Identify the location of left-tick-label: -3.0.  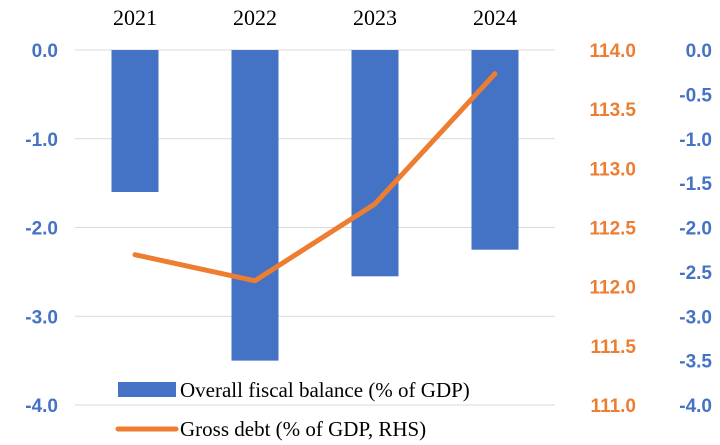
(41, 317).